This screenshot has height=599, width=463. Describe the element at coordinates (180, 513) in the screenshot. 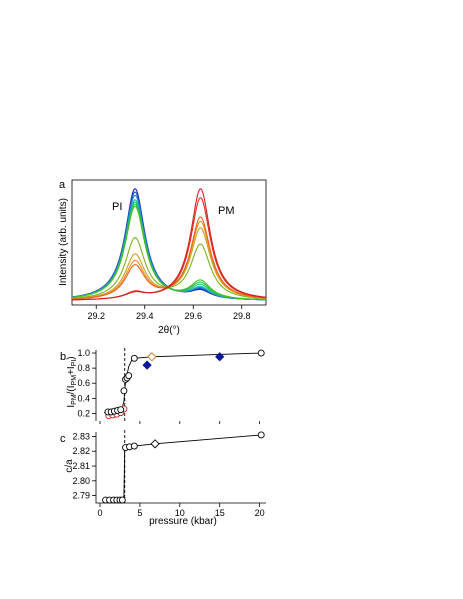

I see `panel-c-xtick-label-3: 10` at that location.